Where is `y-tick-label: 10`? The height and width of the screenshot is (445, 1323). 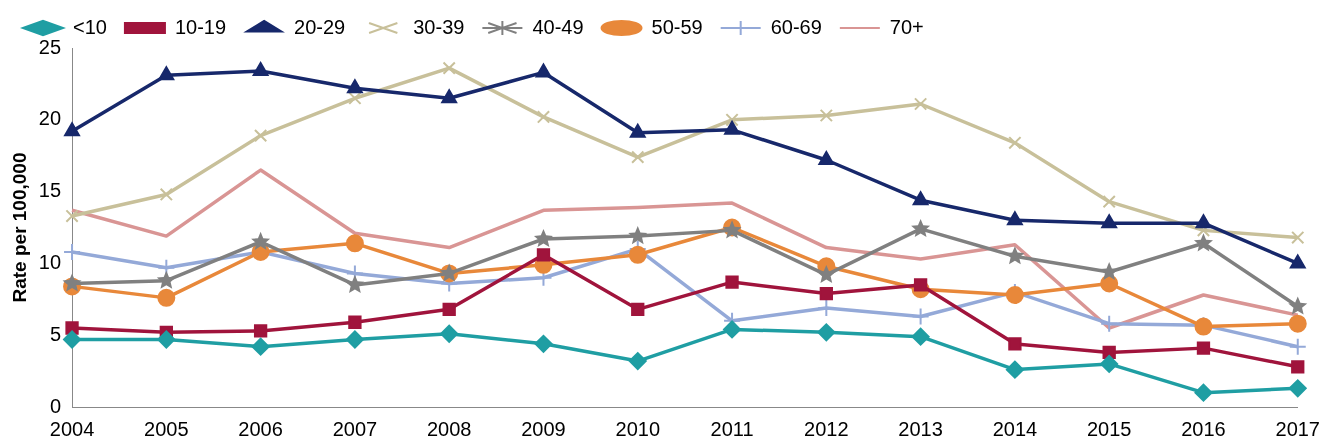 y-tick-label: 10 is located at coordinates (50, 261).